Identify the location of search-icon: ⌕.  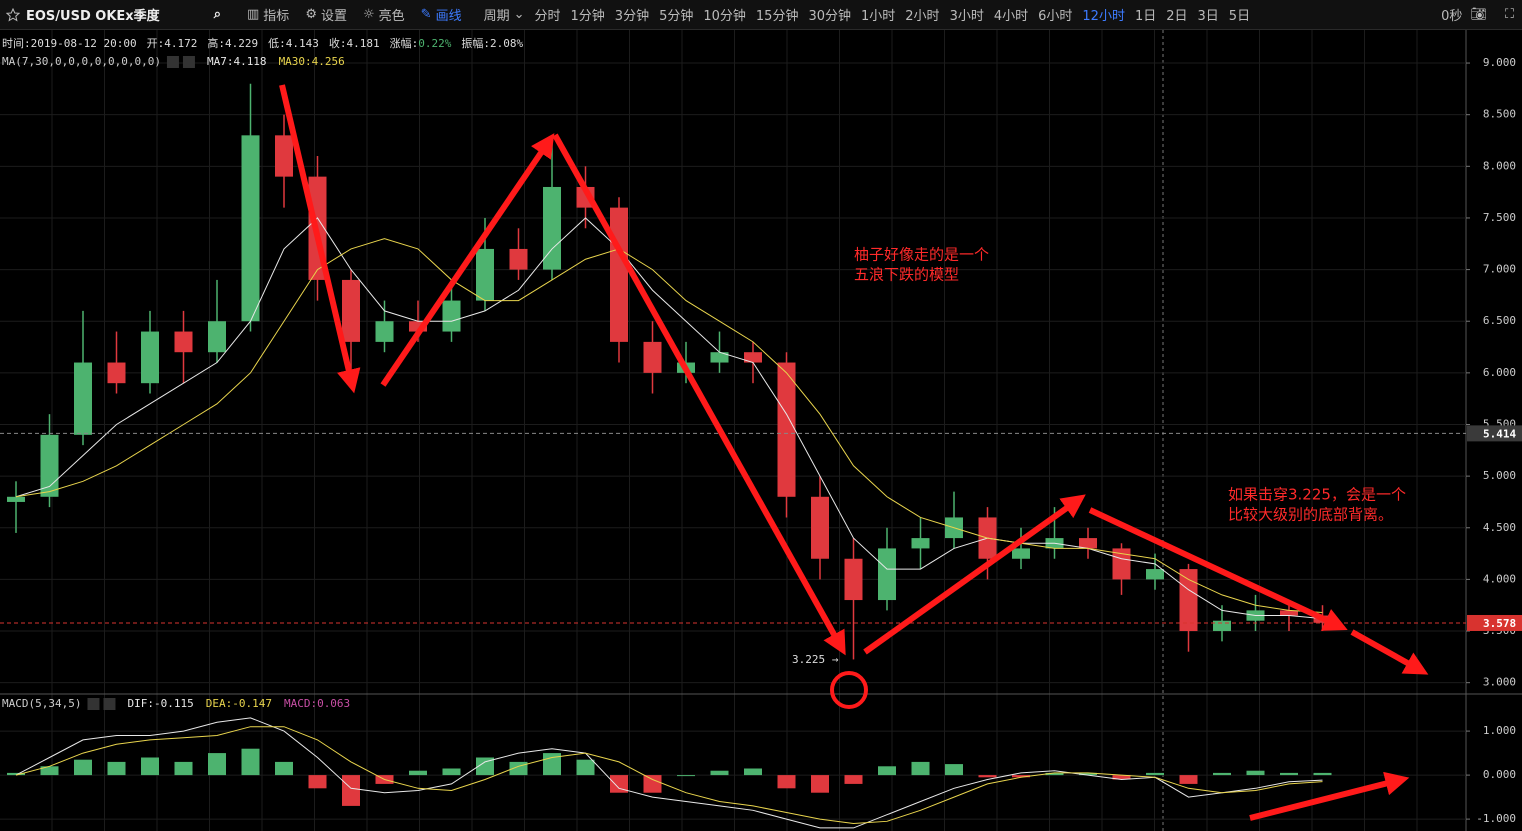
(217, 14).